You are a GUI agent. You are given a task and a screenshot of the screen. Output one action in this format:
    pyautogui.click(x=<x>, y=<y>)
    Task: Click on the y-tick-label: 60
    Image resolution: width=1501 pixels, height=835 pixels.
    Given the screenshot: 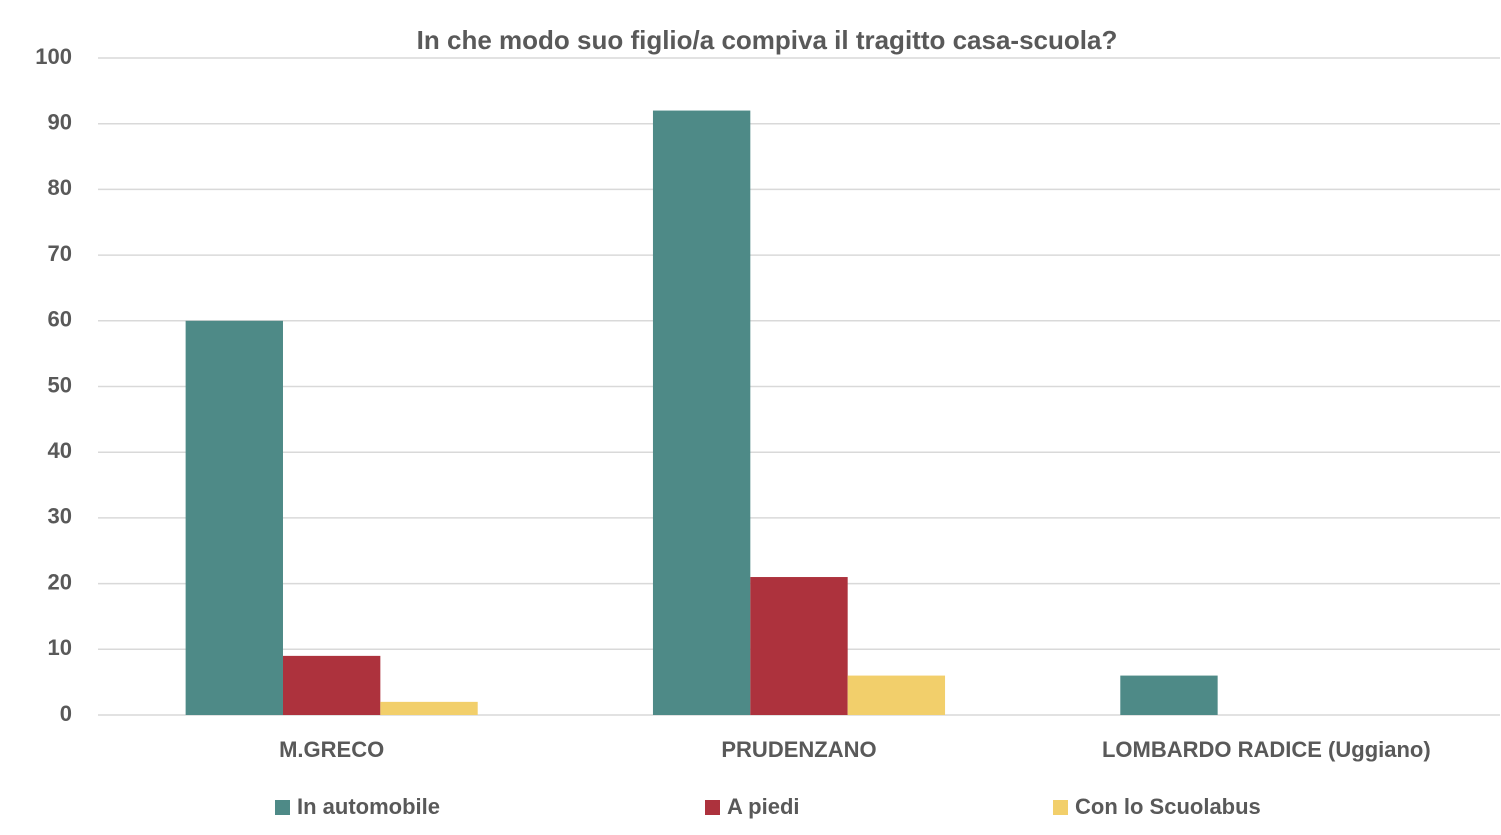 What is the action you would take?
    pyautogui.click(x=60, y=319)
    